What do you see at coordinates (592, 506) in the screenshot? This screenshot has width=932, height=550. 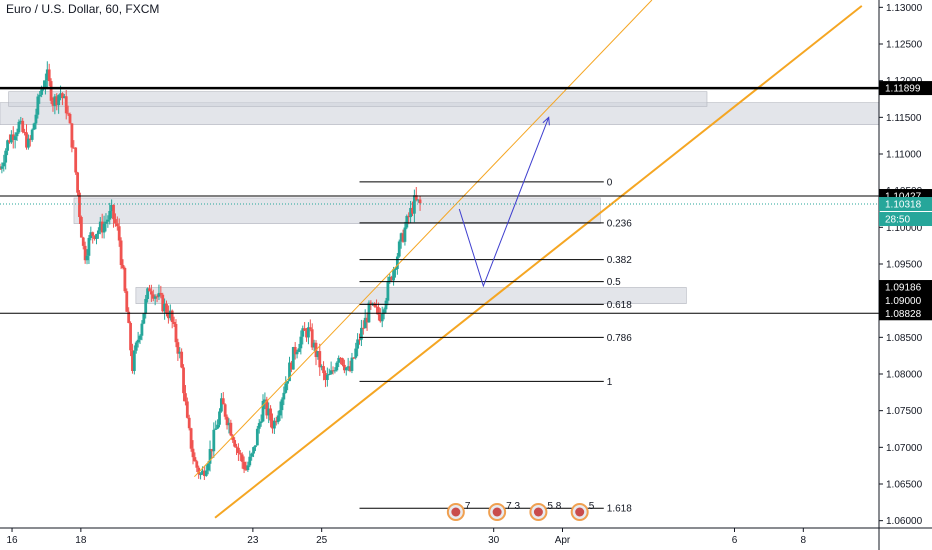 I see `event-count: 5` at bounding box center [592, 506].